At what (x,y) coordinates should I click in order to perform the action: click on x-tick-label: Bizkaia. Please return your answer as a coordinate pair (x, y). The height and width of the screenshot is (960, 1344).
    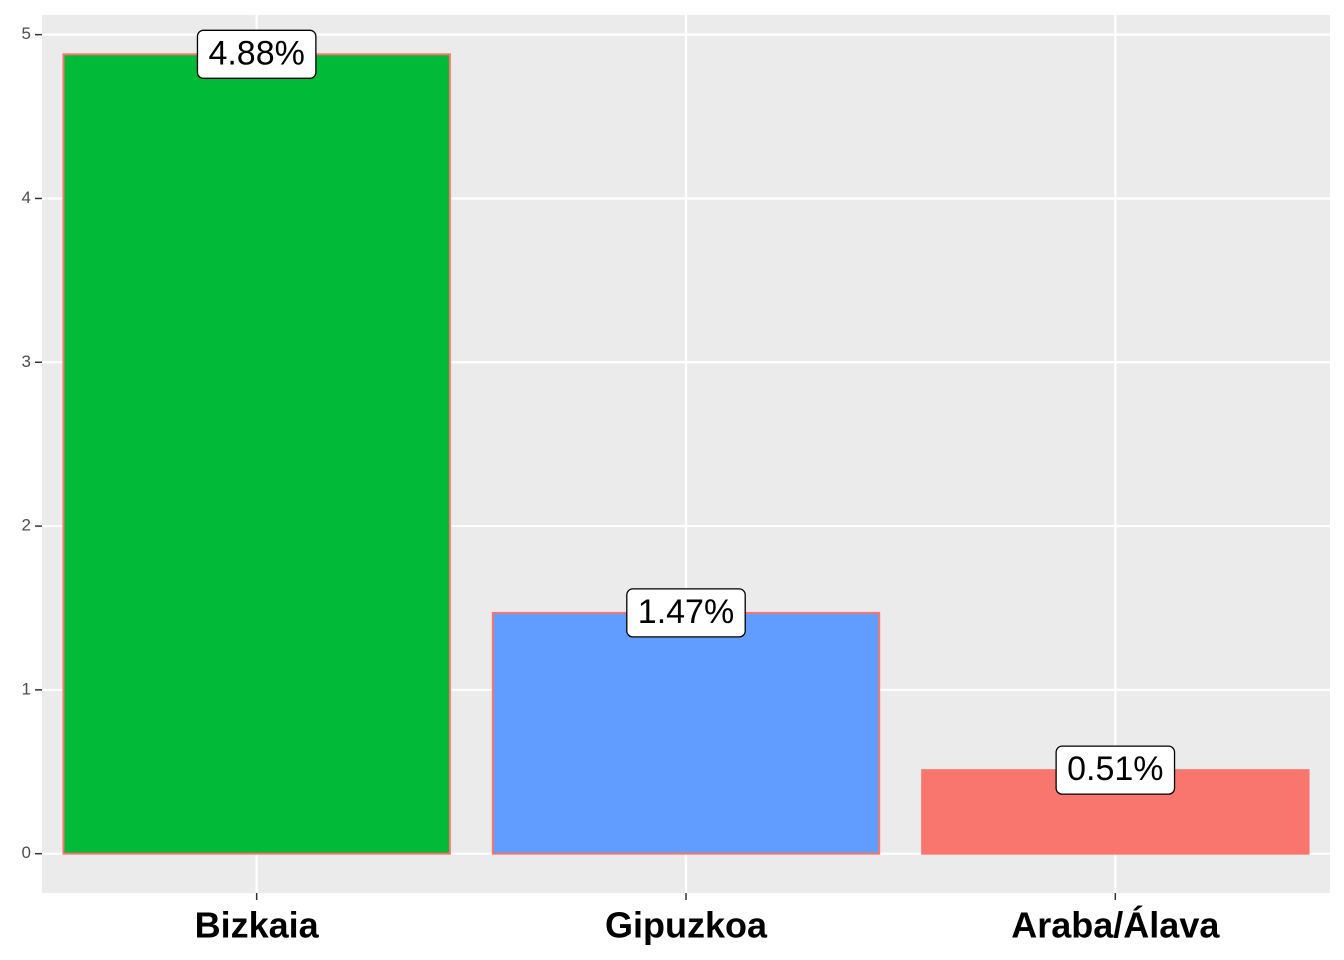
    Looking at the image, I should click on (257, 925).